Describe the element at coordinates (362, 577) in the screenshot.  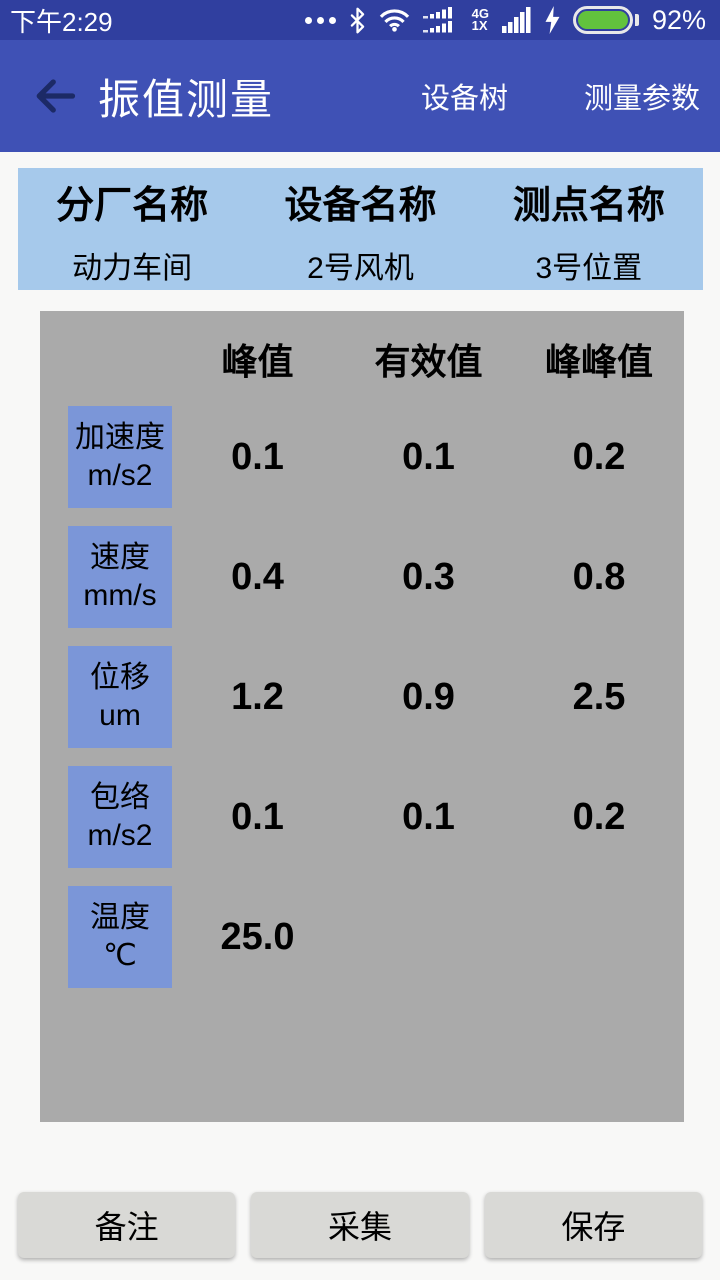
I see `table-row: 速度 mm/s 0.4 0.3 0.8` at that location.